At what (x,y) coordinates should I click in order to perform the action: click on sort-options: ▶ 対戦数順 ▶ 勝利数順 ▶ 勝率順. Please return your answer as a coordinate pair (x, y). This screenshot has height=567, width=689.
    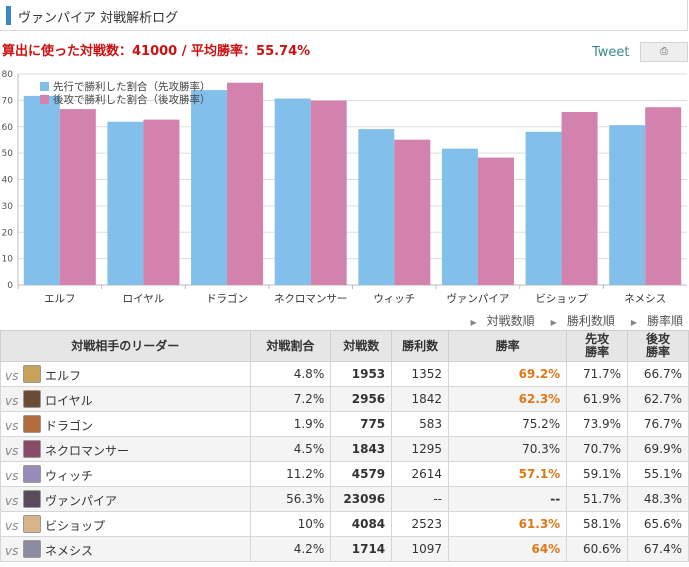
    Looking at the image, I should click on (568, 320).